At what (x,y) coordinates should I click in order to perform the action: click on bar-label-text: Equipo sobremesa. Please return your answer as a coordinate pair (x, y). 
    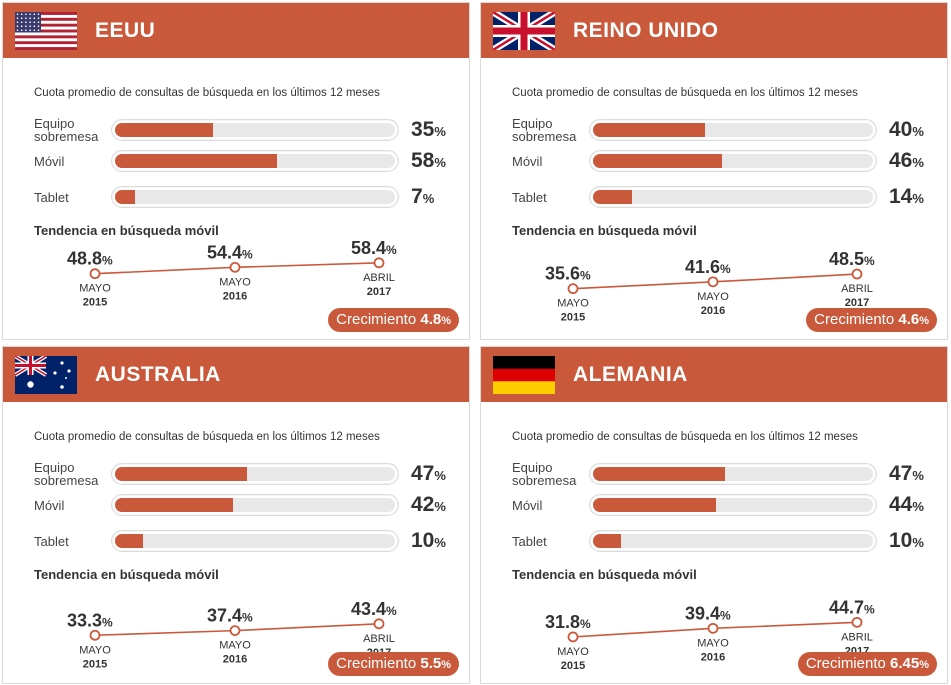
    Looking at the image, I should click on (66, 130).